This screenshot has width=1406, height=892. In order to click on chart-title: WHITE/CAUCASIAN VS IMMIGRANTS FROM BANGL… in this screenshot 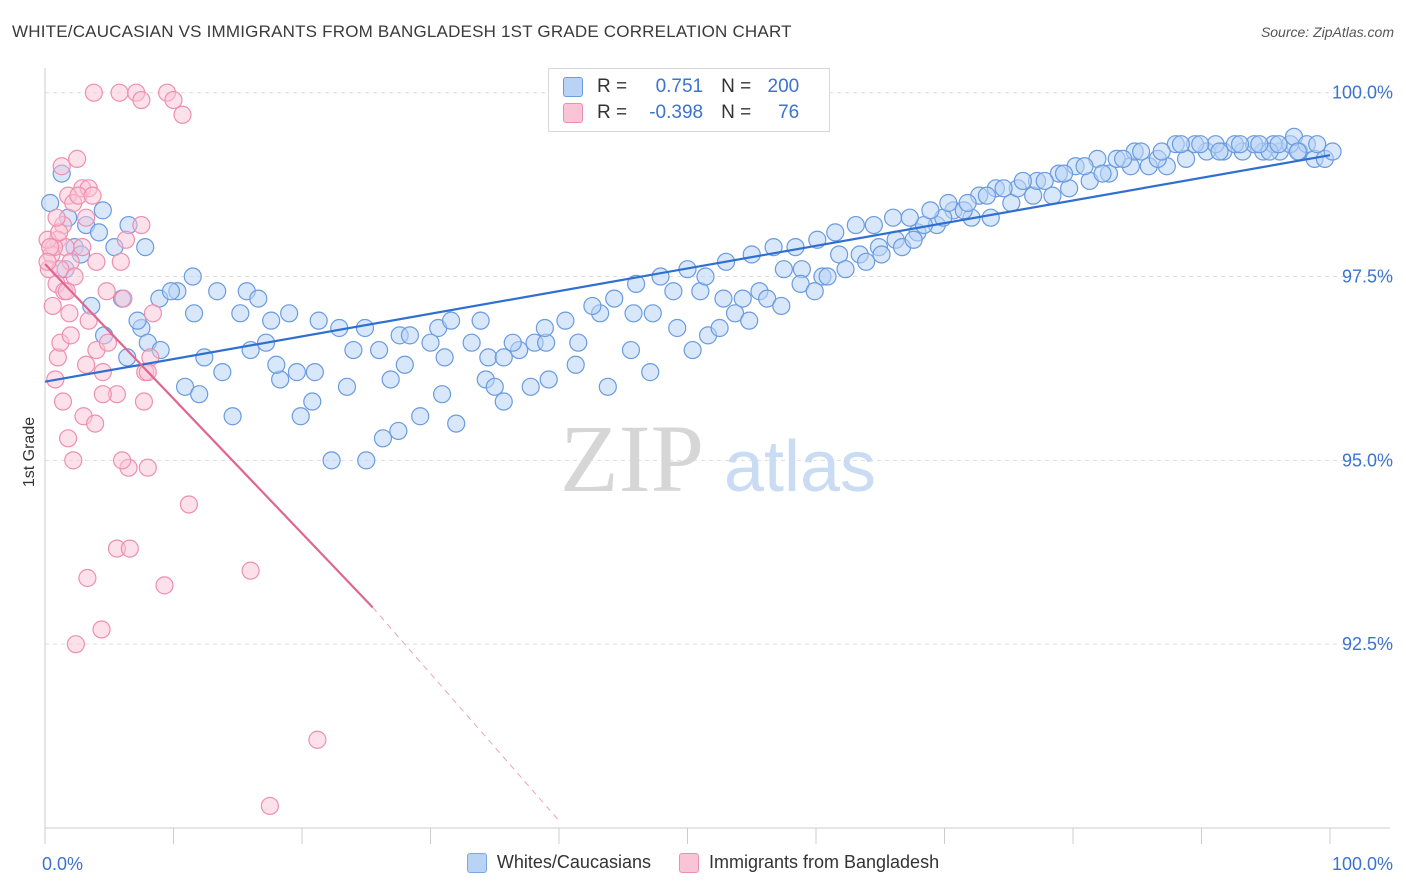, I will do `click(402, 31)`.